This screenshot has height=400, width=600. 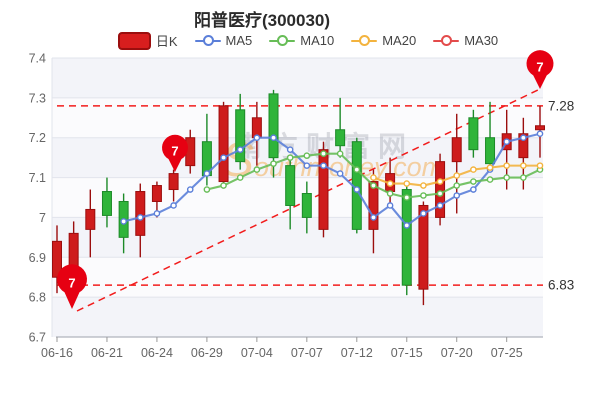 I want to click on y-tick-label: 6.8, so click(x=37, y=298).